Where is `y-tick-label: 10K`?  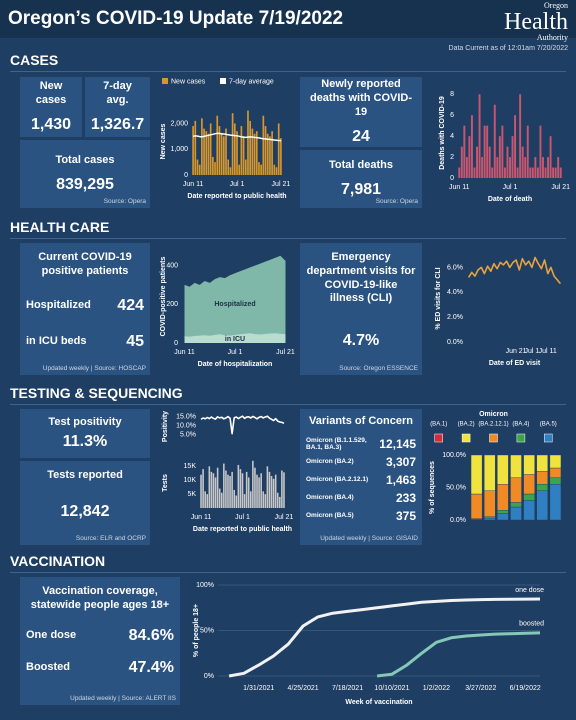 y-tick-label: 10K is located at coordinates (190, 480).